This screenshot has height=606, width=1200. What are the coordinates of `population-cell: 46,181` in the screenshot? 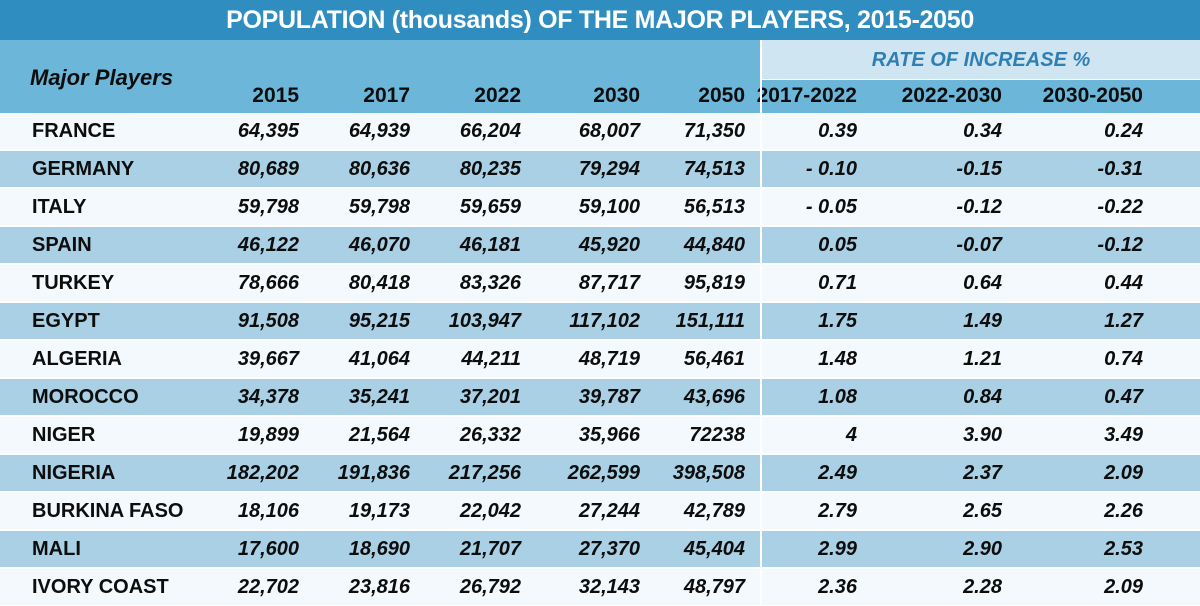 It's located at (490, 245).